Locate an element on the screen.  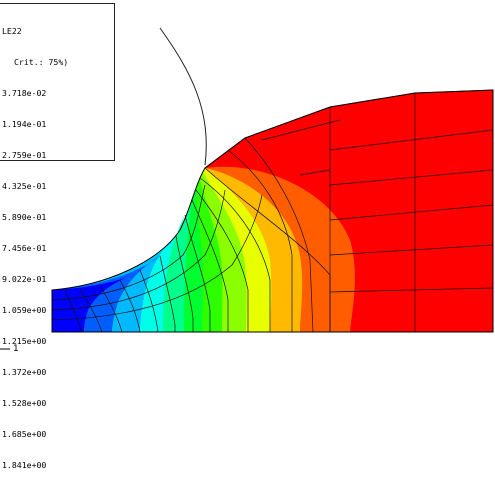
triad-axis-label: 1 is located at coordinates (16, 349).